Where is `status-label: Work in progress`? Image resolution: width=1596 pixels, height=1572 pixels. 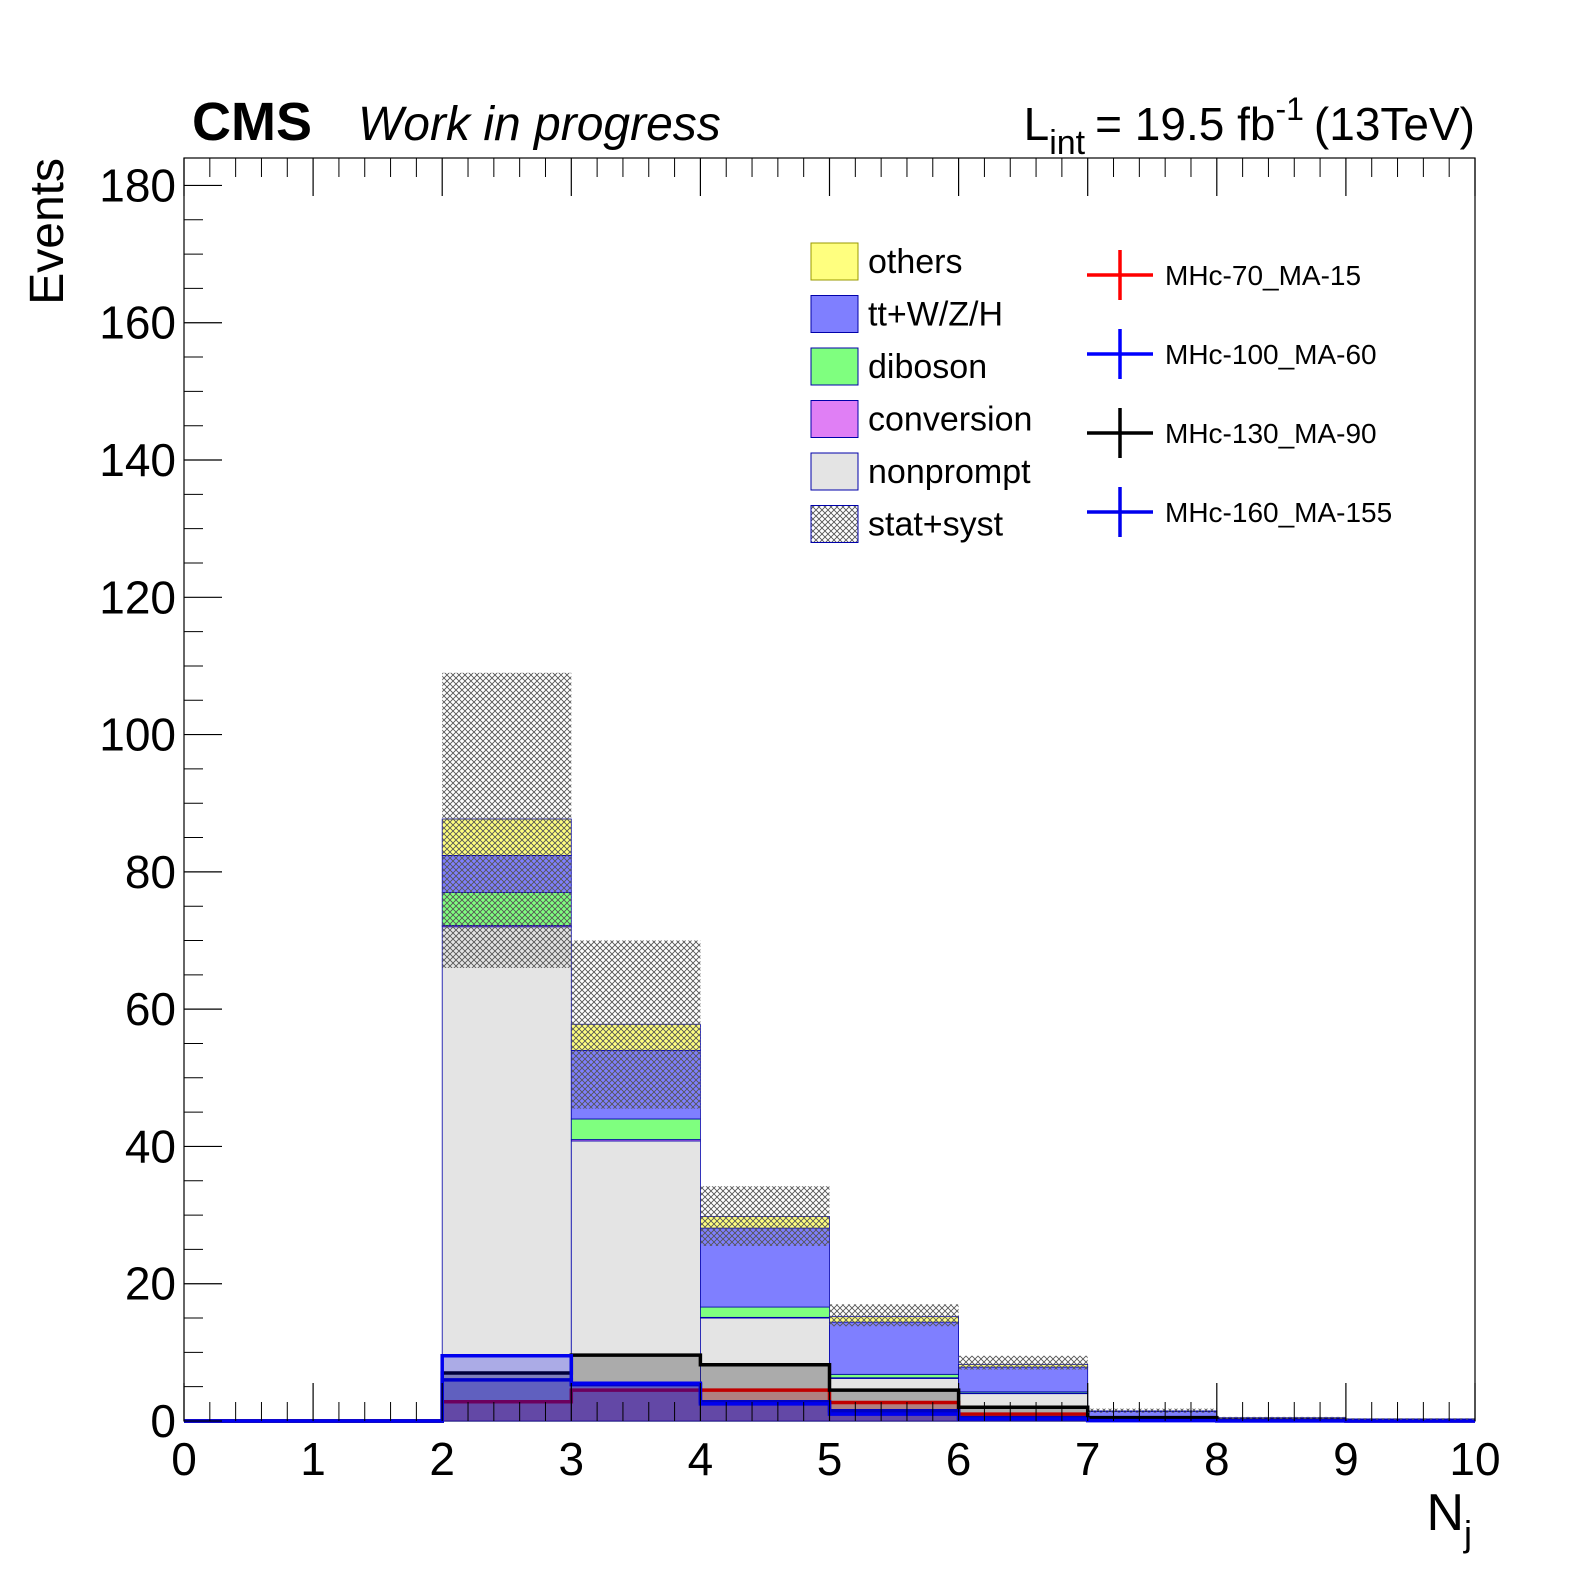
status-label: Work in progress is located at coordinates (539, 124).